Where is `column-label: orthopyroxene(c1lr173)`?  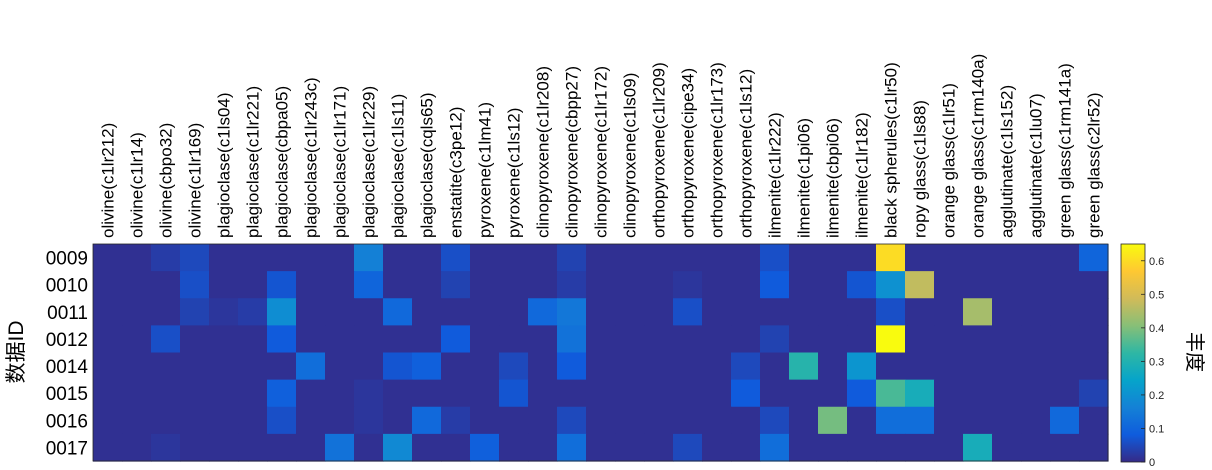 column-label: orthopyroxene(c1lr173) is located at coordinates (717, 150).